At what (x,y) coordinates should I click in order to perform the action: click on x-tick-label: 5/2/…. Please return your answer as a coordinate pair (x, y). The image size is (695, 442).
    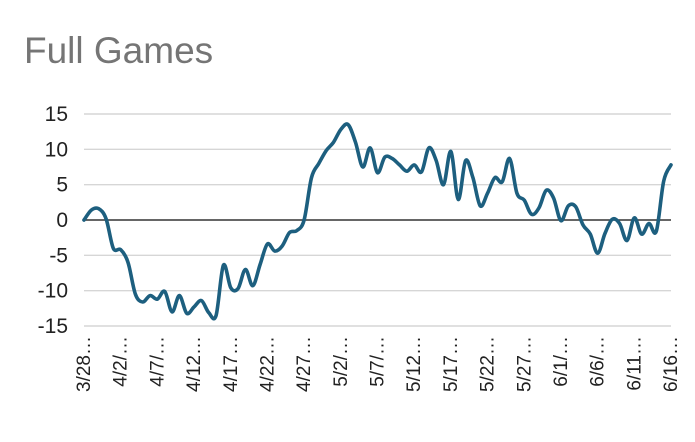
    Looking at the image, I should click on (341, 361).